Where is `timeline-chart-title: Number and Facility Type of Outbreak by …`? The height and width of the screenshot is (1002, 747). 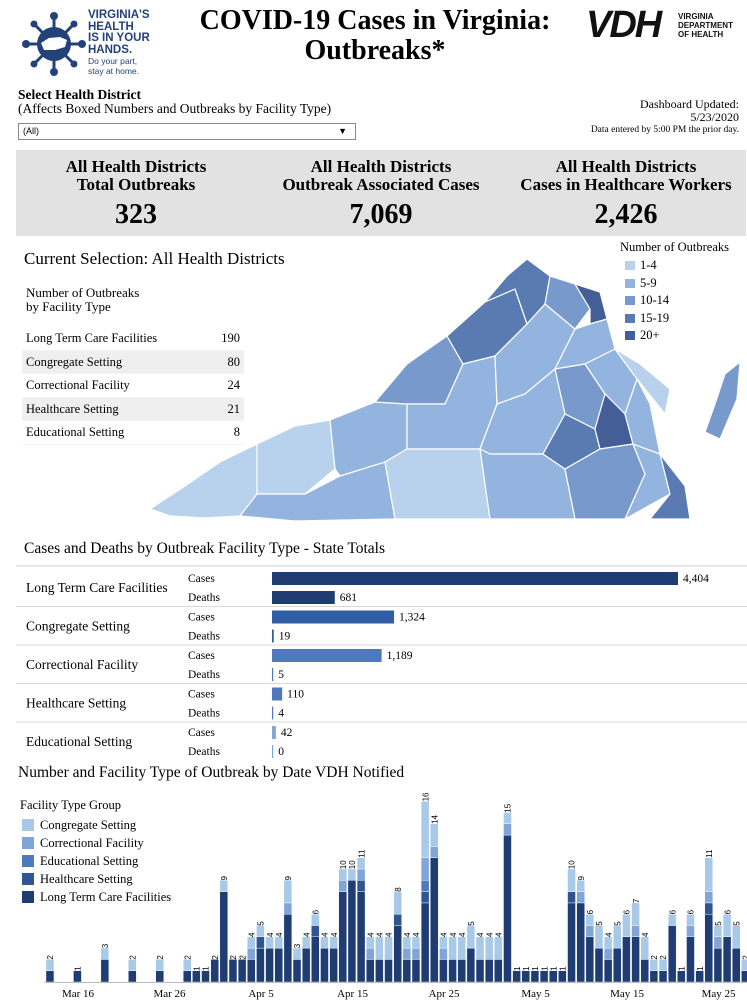 timeline-chart-title: Number and Facility Type of Outbreak by … is located at coordinates (211, 772).